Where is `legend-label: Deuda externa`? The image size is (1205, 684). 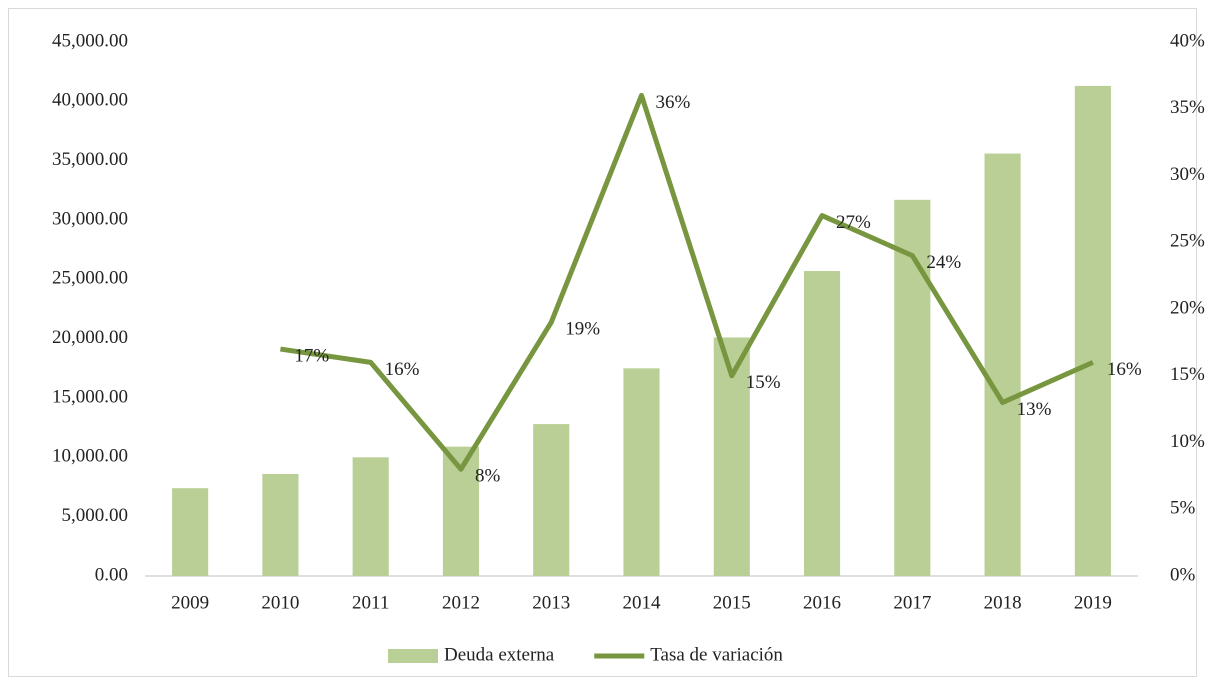 legend-label: Deuda externa is located at coordinates (499, 654).